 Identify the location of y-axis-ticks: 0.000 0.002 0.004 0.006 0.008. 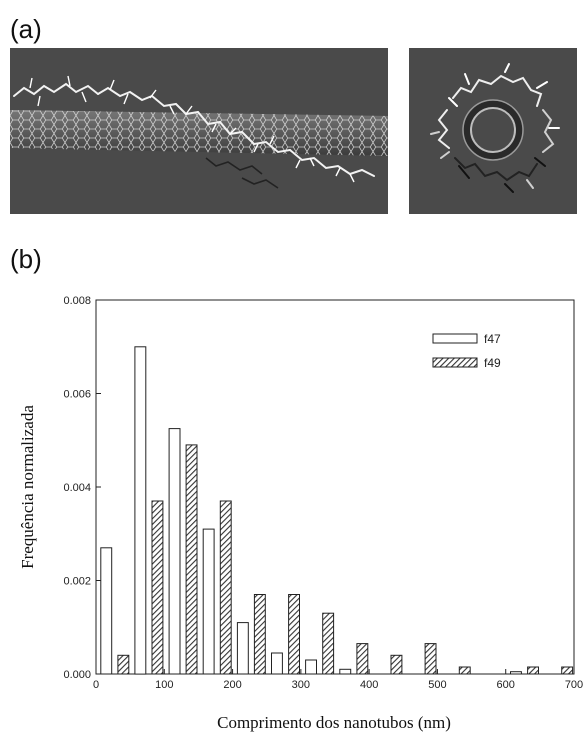
(82, 488).